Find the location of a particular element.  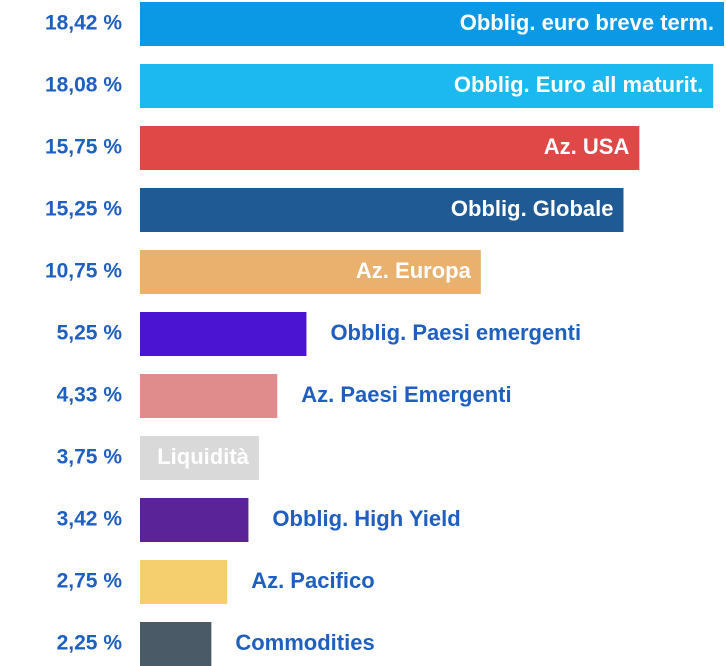

category-label: Az. Paesi Emergenti is located at coordinates (406, 394).